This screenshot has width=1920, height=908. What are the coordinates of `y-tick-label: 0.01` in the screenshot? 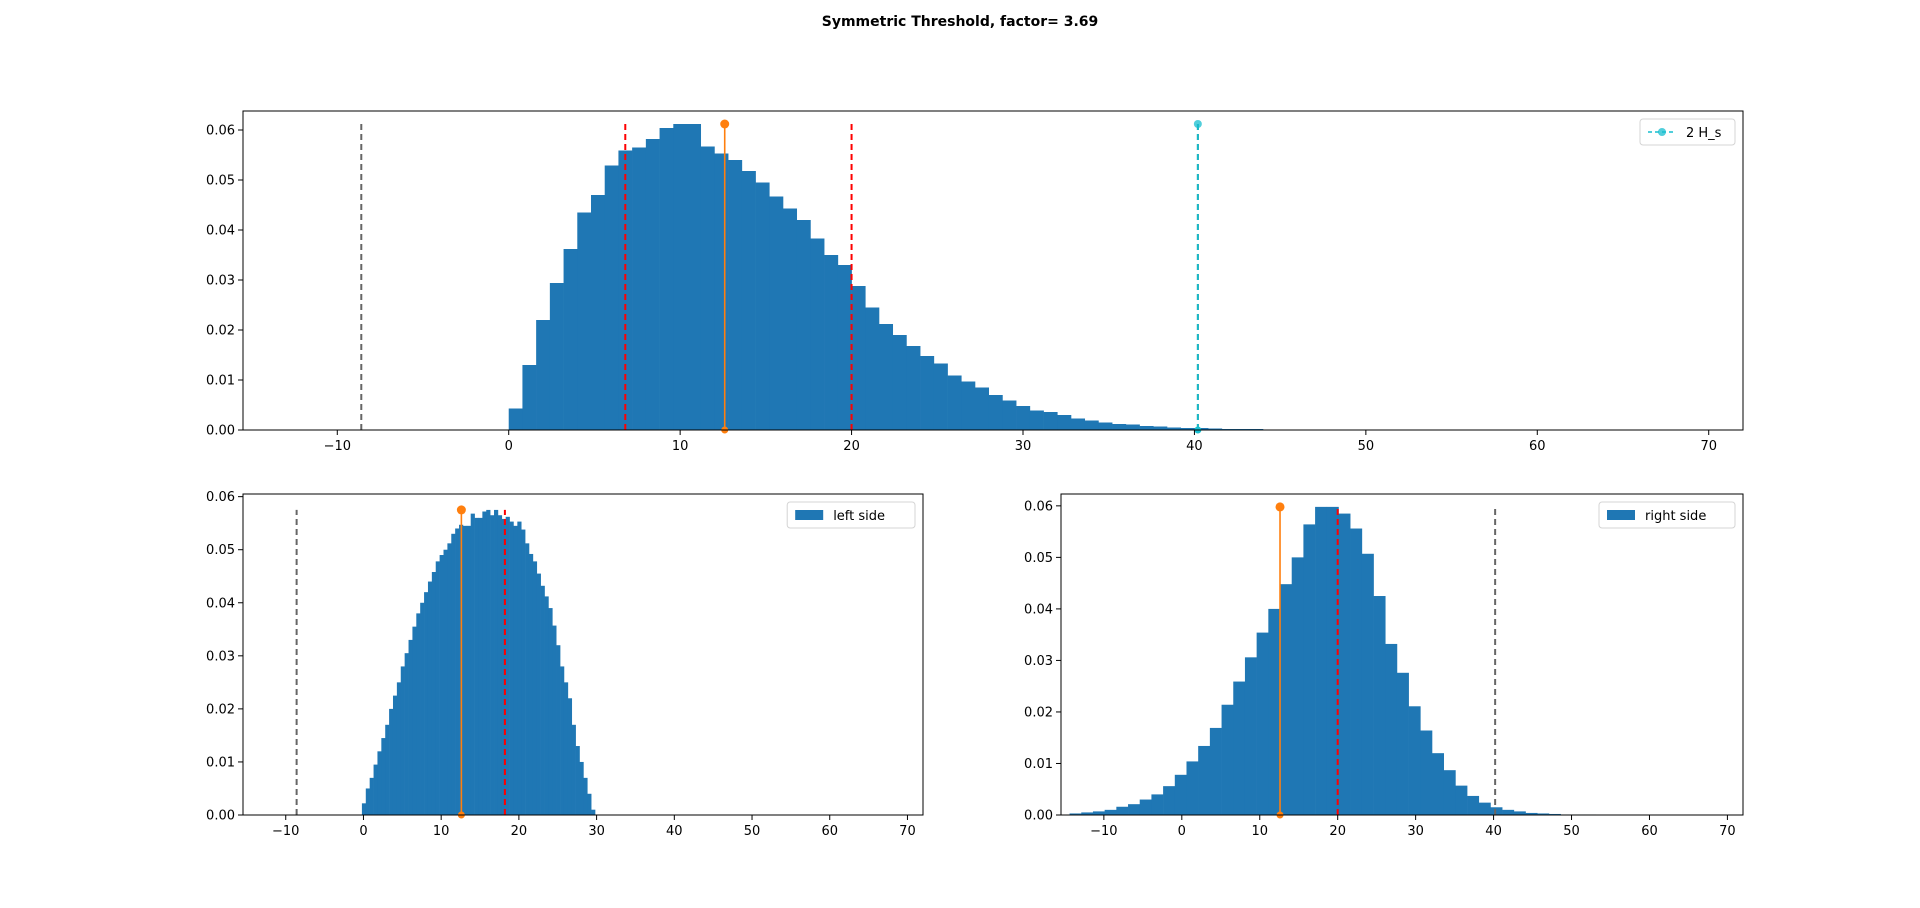 It's located at (1038, 764).